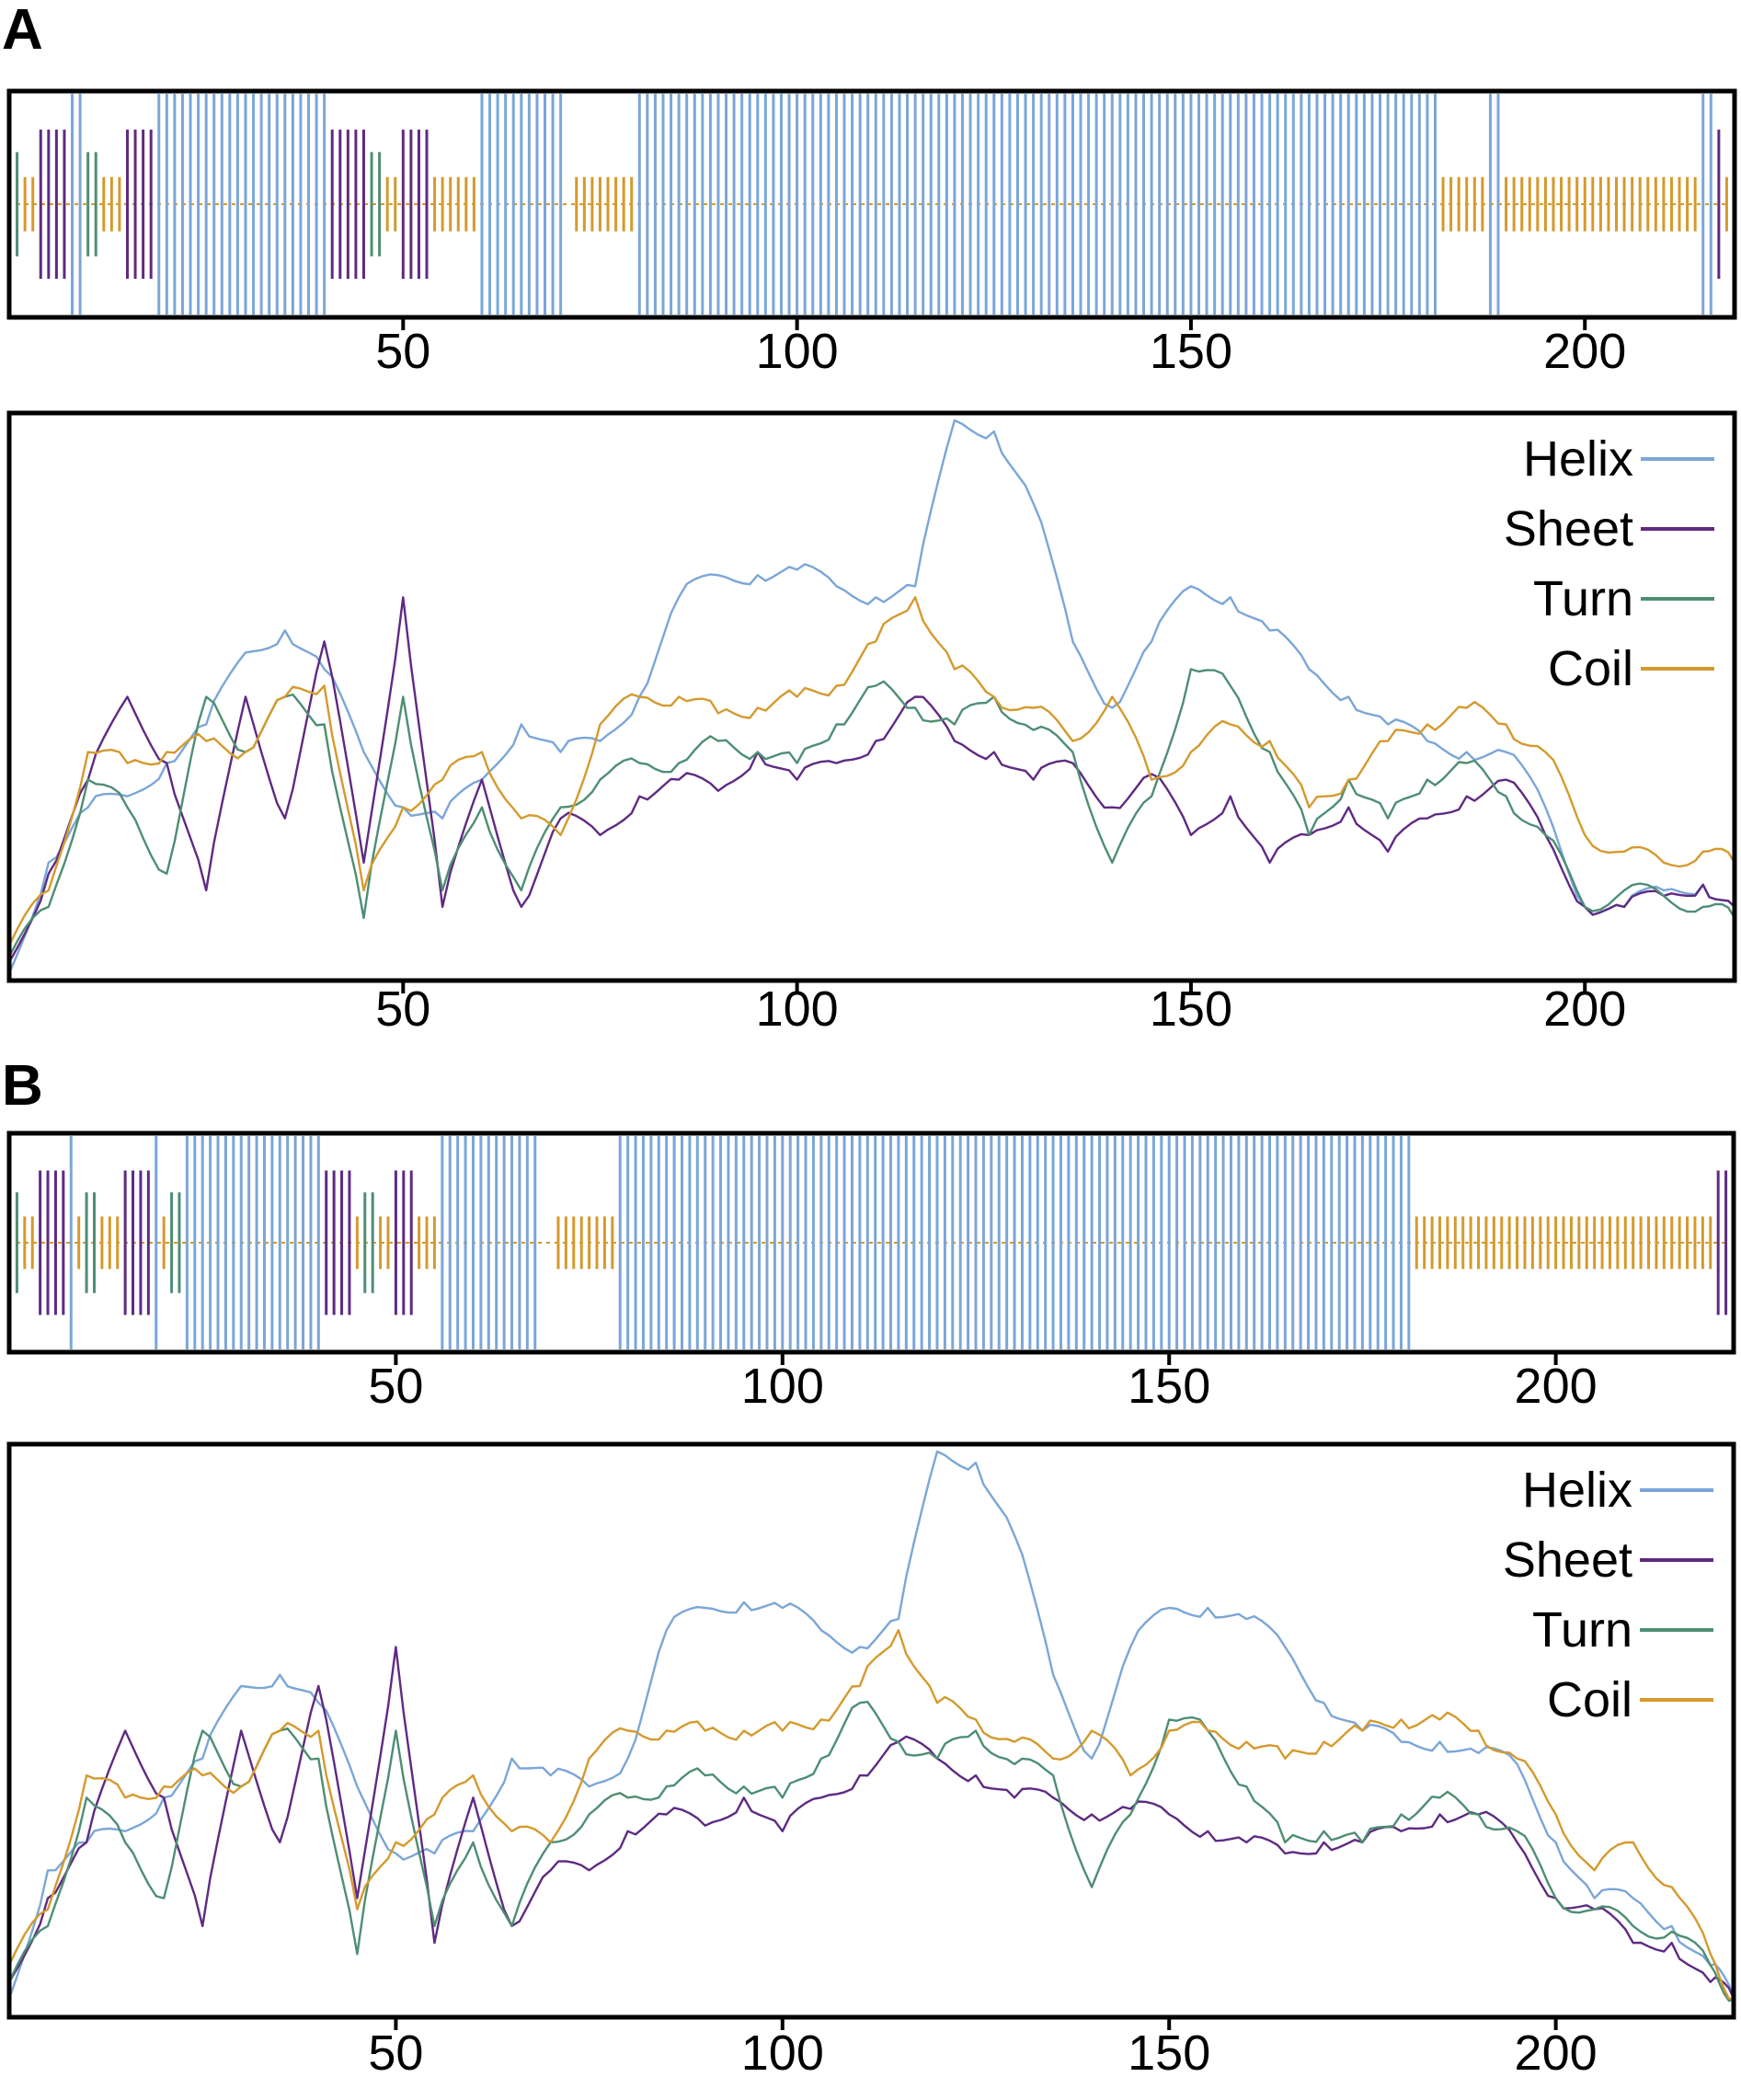 The height and width of the screenshot is (2100, 1741). Describe the element at coordinates (22, 1086) in the screenshot. I see `panel-b-label: B` at that location.